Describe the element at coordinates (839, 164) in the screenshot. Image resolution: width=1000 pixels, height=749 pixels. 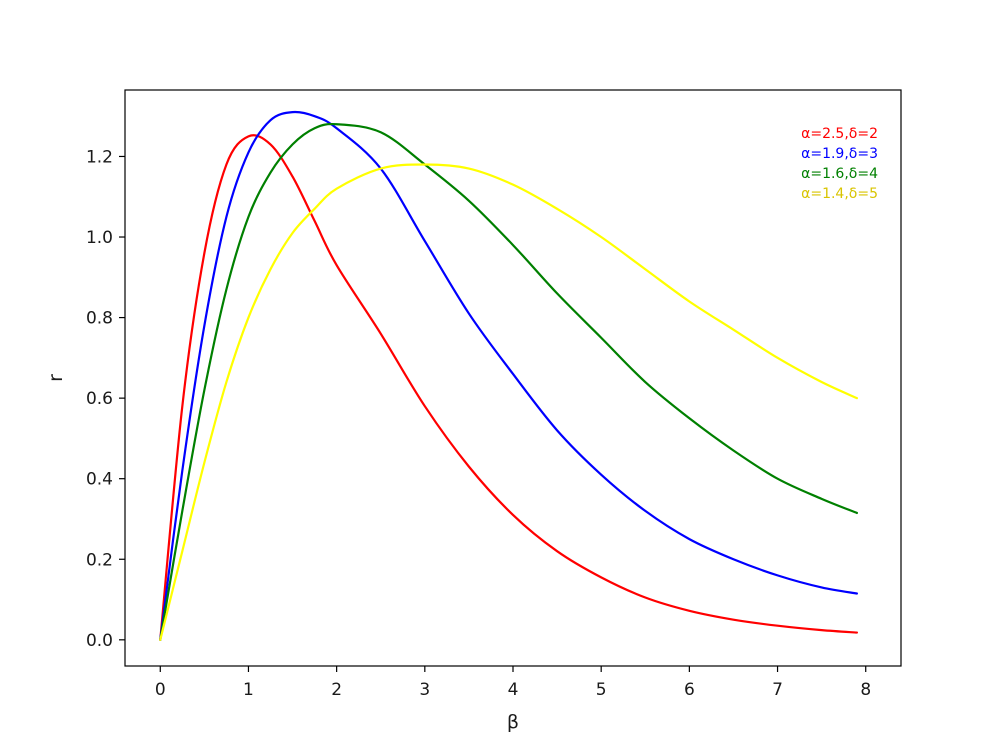
I see `legend: α=2.5,δ=2 α=1.9,δ=3 α=1.6,δ=4 α=1.4,δ=5` at that location.